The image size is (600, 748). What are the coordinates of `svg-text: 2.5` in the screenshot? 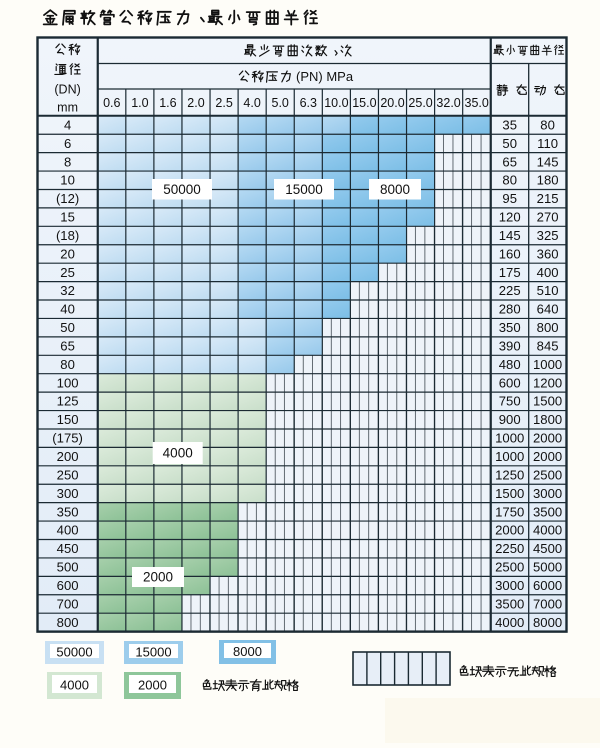 It's located at (223, 103).